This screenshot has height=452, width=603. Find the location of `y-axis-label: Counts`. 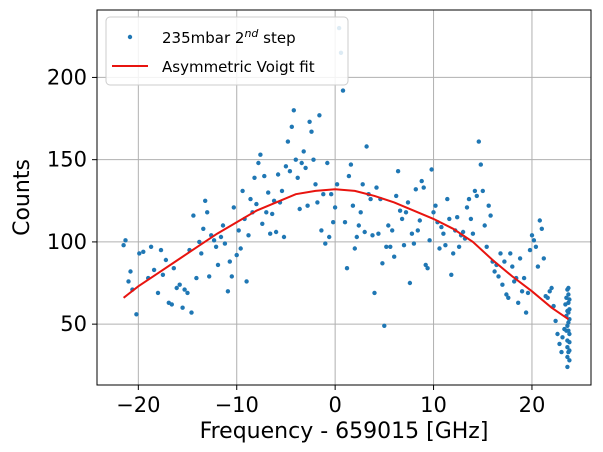

y-axis-label: Counts is located at coordinates (22, 197).